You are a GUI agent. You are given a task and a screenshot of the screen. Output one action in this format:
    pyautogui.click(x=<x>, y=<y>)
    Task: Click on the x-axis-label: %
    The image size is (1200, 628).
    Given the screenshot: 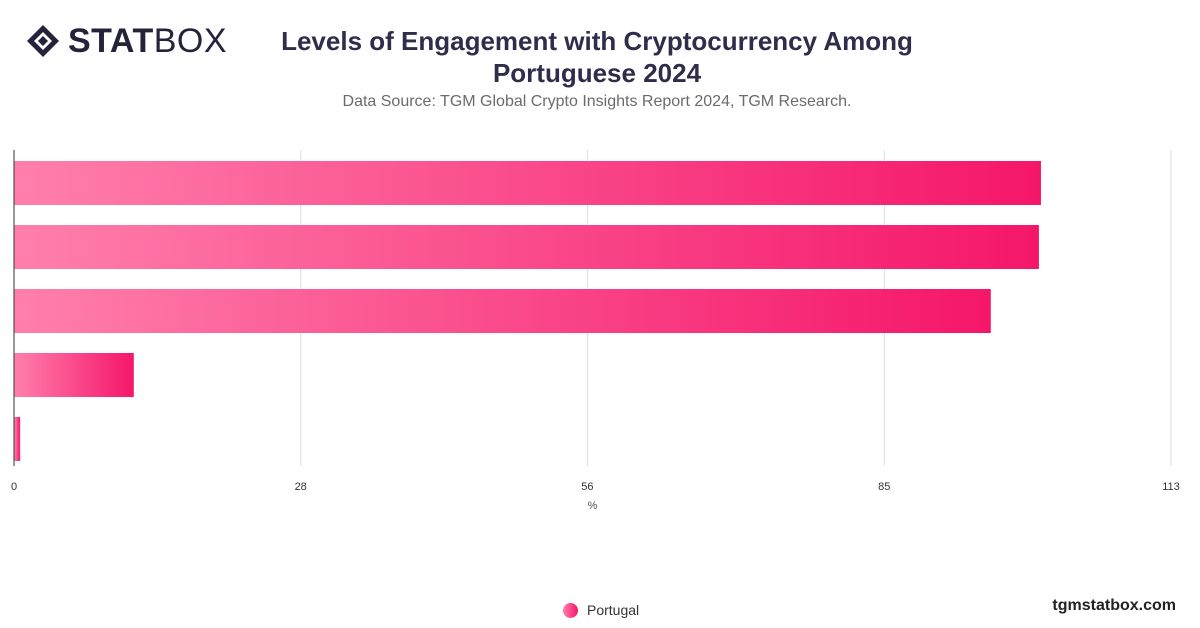 What is the action you would take?
    pyautogui.click(x=593, y=506)
    